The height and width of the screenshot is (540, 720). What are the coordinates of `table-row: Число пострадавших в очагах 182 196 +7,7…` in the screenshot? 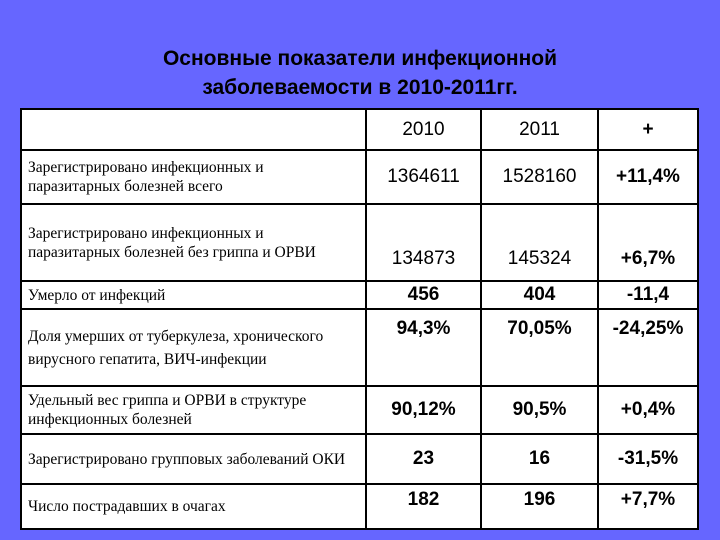 It's located at (359, 506).